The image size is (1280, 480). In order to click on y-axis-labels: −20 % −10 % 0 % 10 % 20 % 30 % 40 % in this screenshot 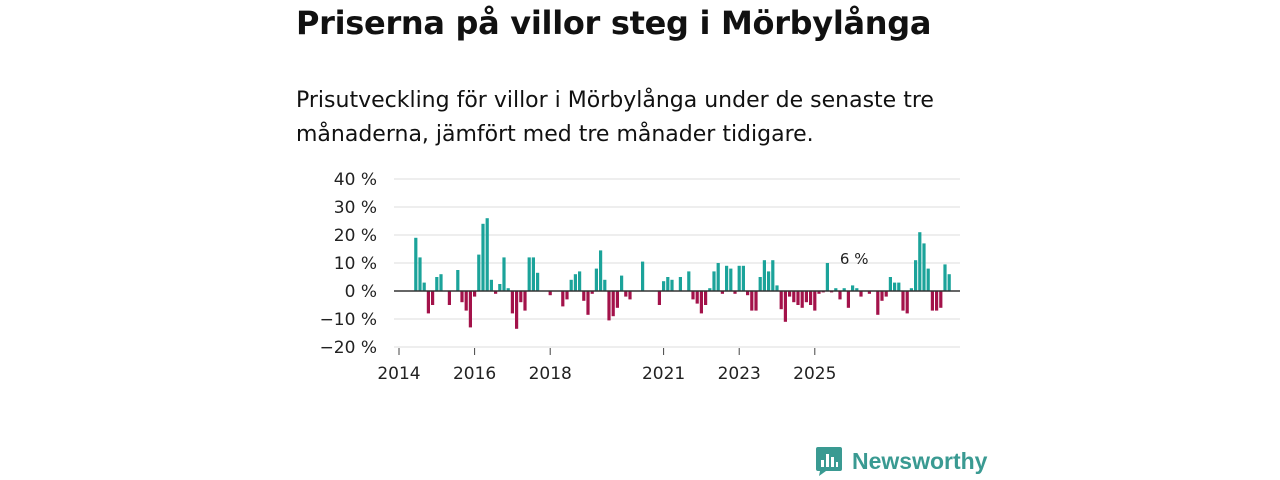, I will do `click(348, 264)`.